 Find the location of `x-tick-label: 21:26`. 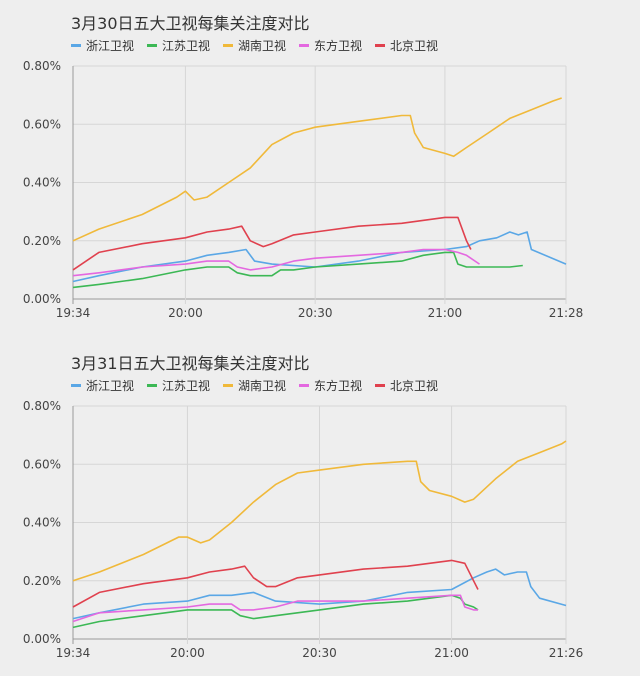

x-tick-label: 21:26 is located at coordinates (566, 653).